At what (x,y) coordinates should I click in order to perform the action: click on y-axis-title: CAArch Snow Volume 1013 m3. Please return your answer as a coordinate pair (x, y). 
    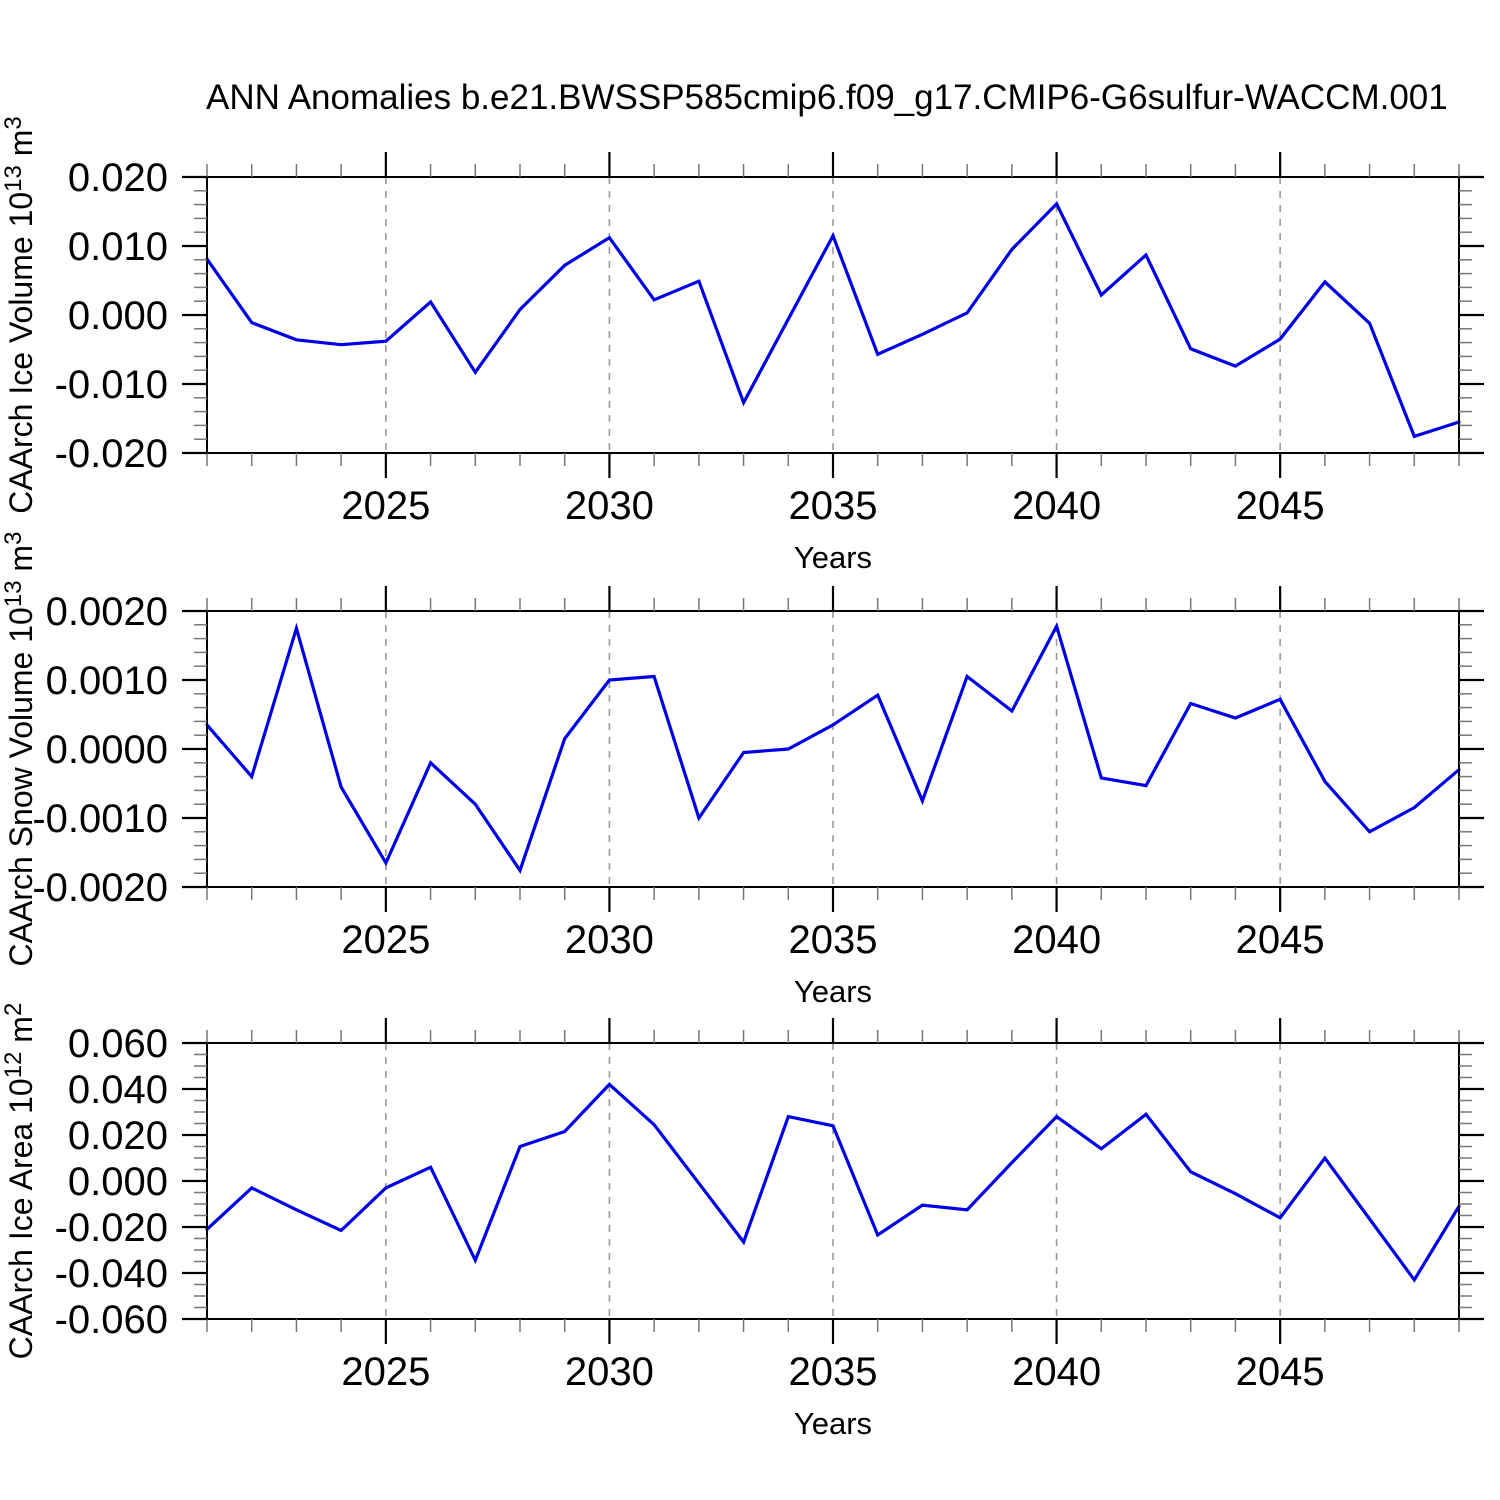
    Looking at the image, I should click on (19, 749).